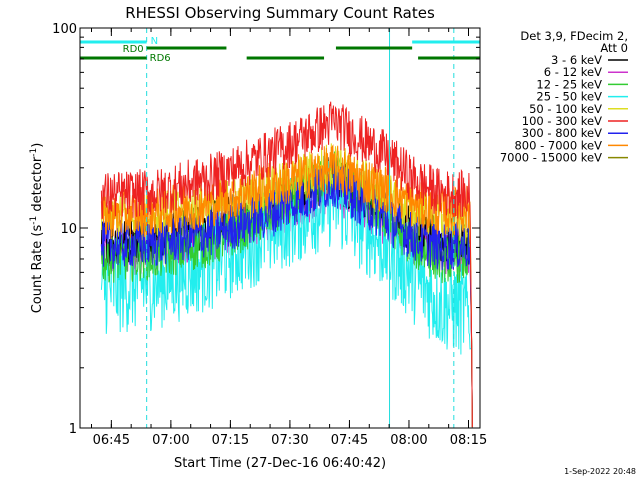 Image resolution: width=640 pixels, height=480 pixels. What do you see at coordinates (280, 463) in the screenshot?
I see `x-axis-label: Start Time (27-Dec-16 06:40:42)` at bounding box center [280, 463].